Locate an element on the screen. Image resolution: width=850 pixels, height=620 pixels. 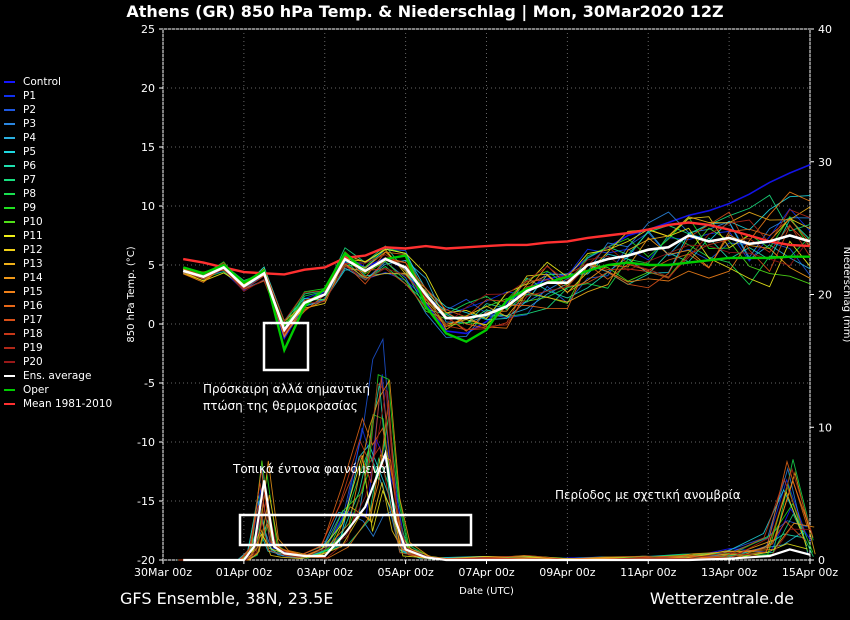
y2-axis-label: Niederschlag (mm) is located at coordinates (845, 295).